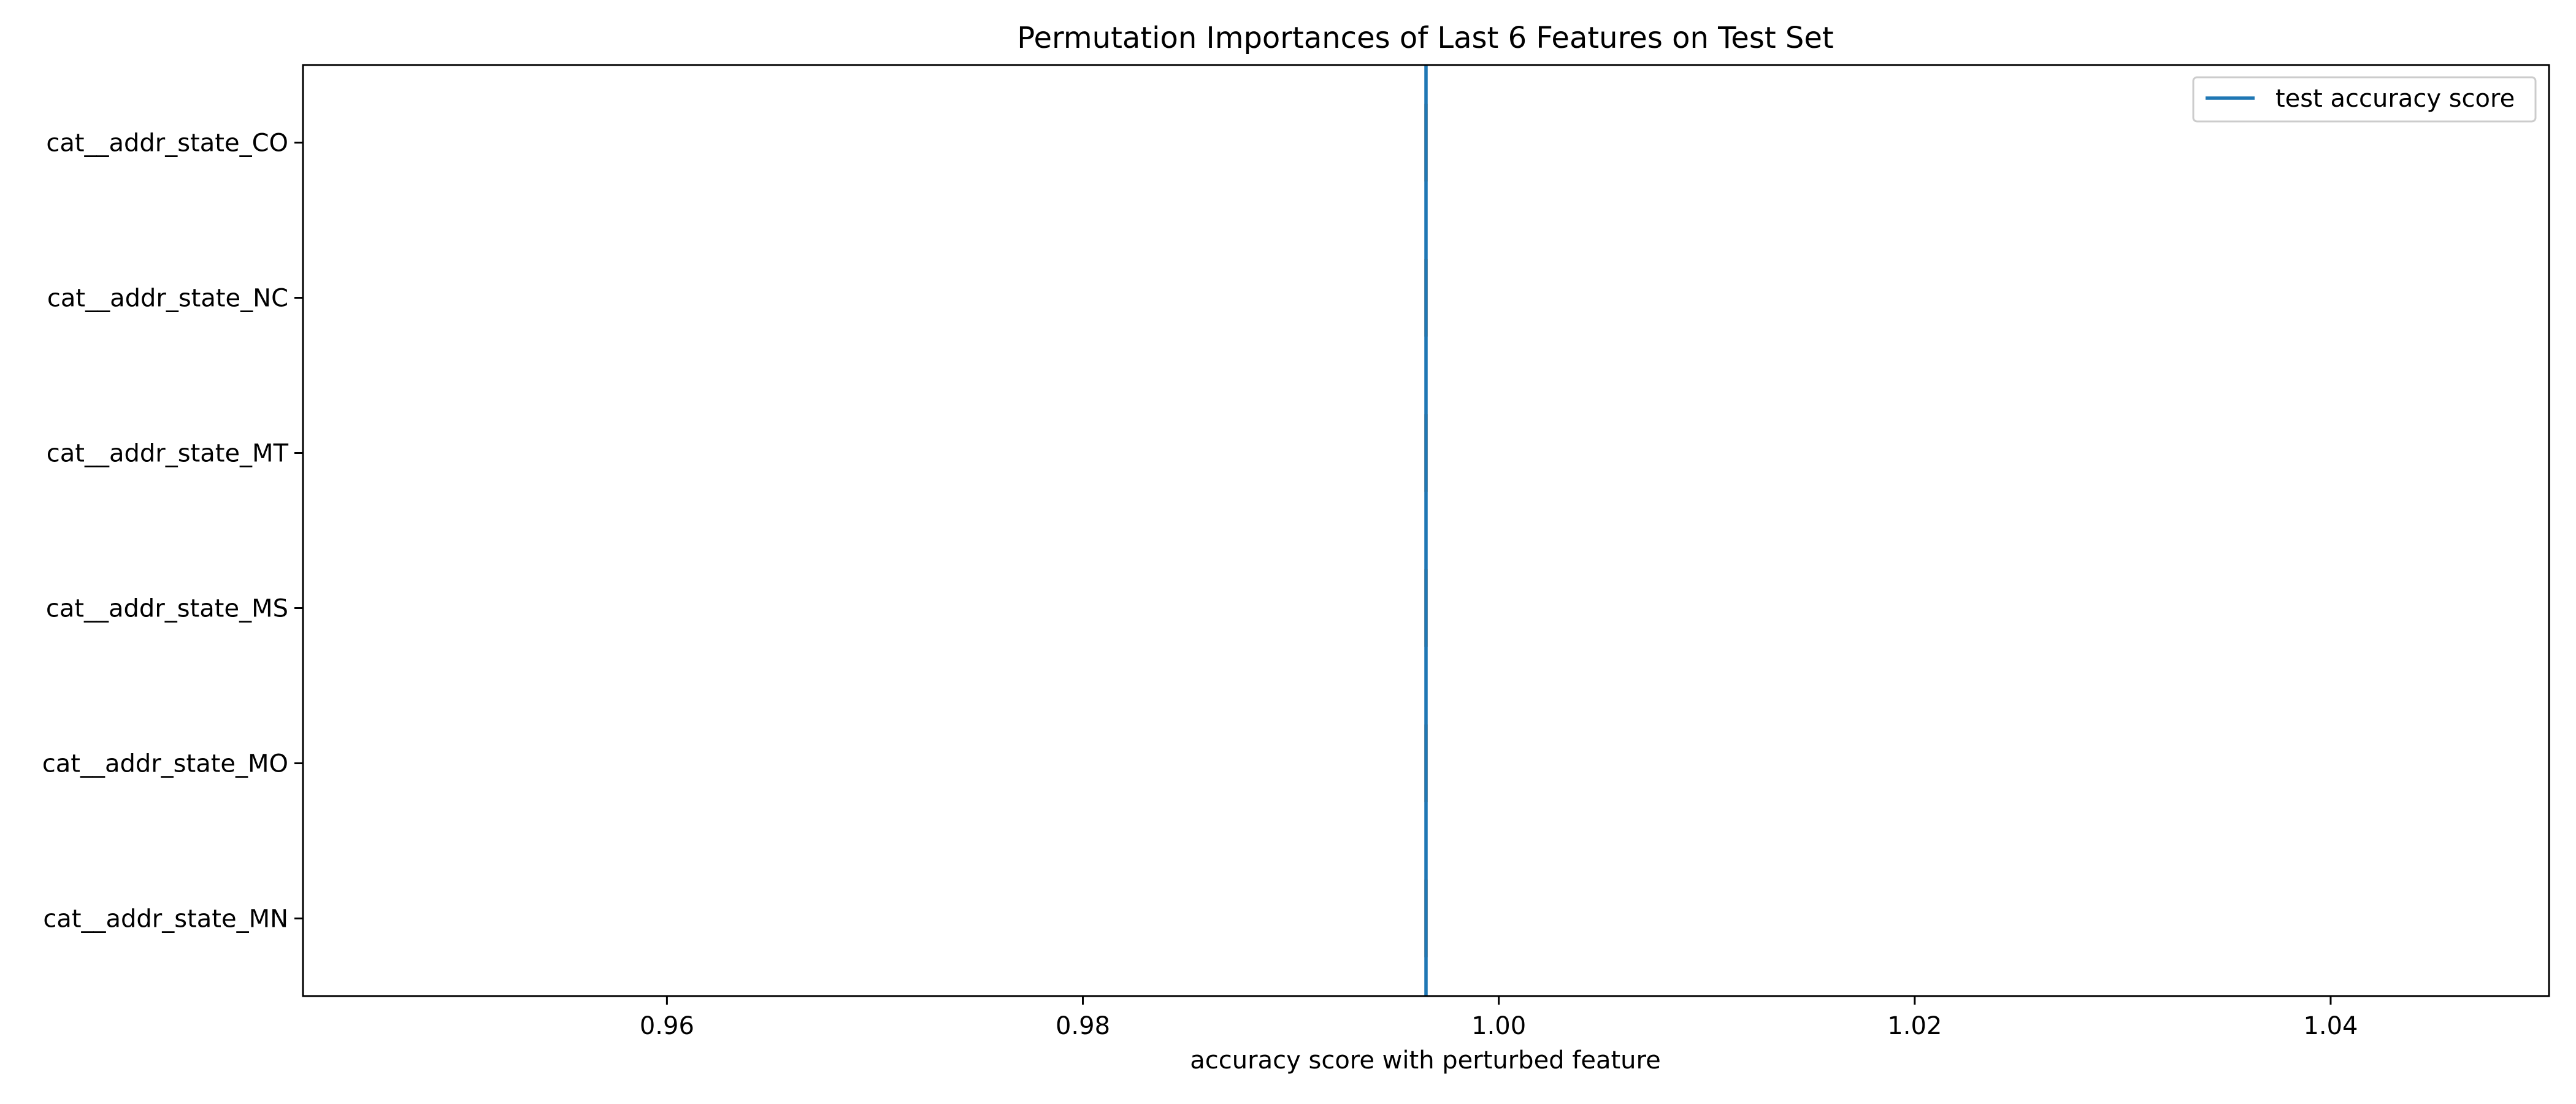 Image resolution: width=2576 pixels, height=1104 pixels. I want to click on x-axis-label: accuracy score with perturbed feature, so click(1425, 1060).